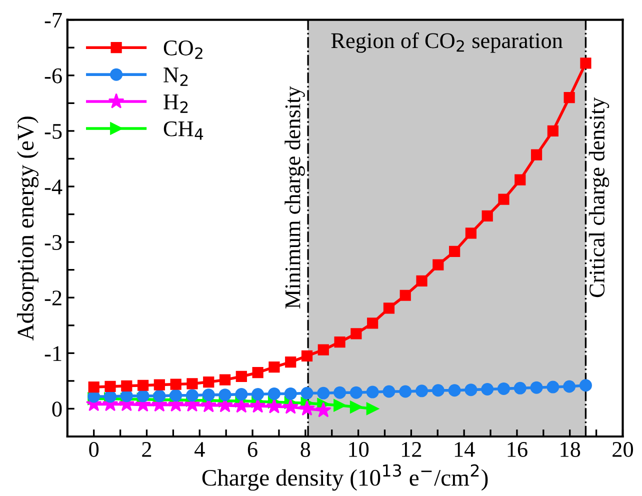  Describe the element at coordinates (345, 477) in the screenshot. I see `x-axis-title: Charge density (10$^{13}$ e$^{−}$/cm$^{2}$)` at that location.